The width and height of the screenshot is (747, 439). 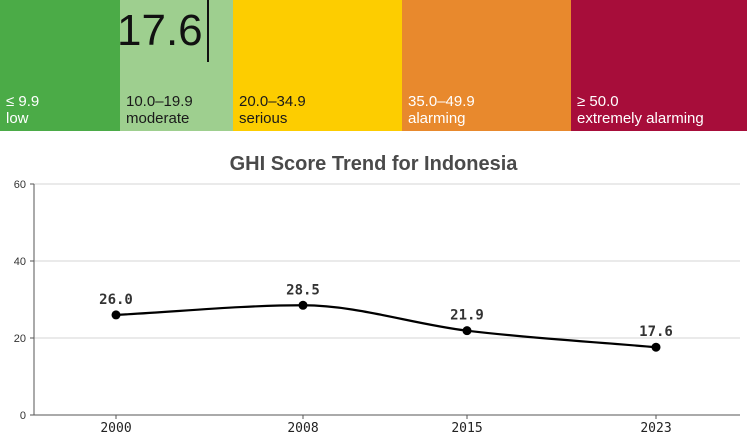 What do you see at coordinates (116, 300) in the screenshot?
I see `data-label: 26.0` at bounding box center [116, 300].